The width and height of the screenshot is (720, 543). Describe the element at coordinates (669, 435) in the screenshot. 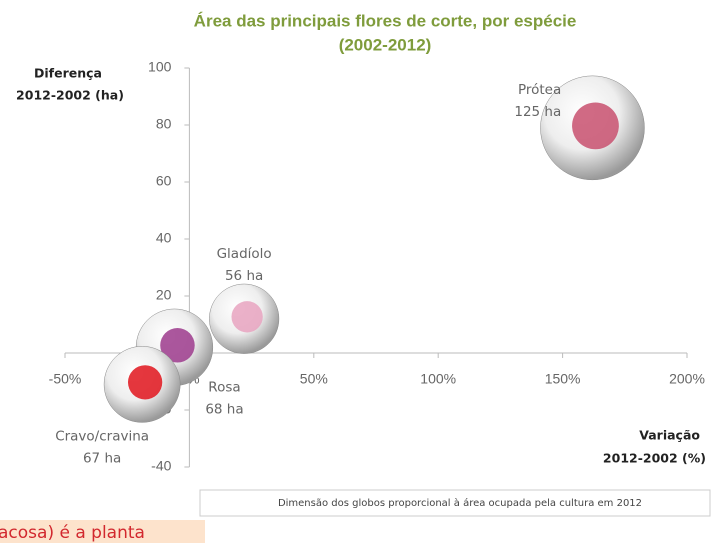

I see `x-axis-title: Variação` at that location.